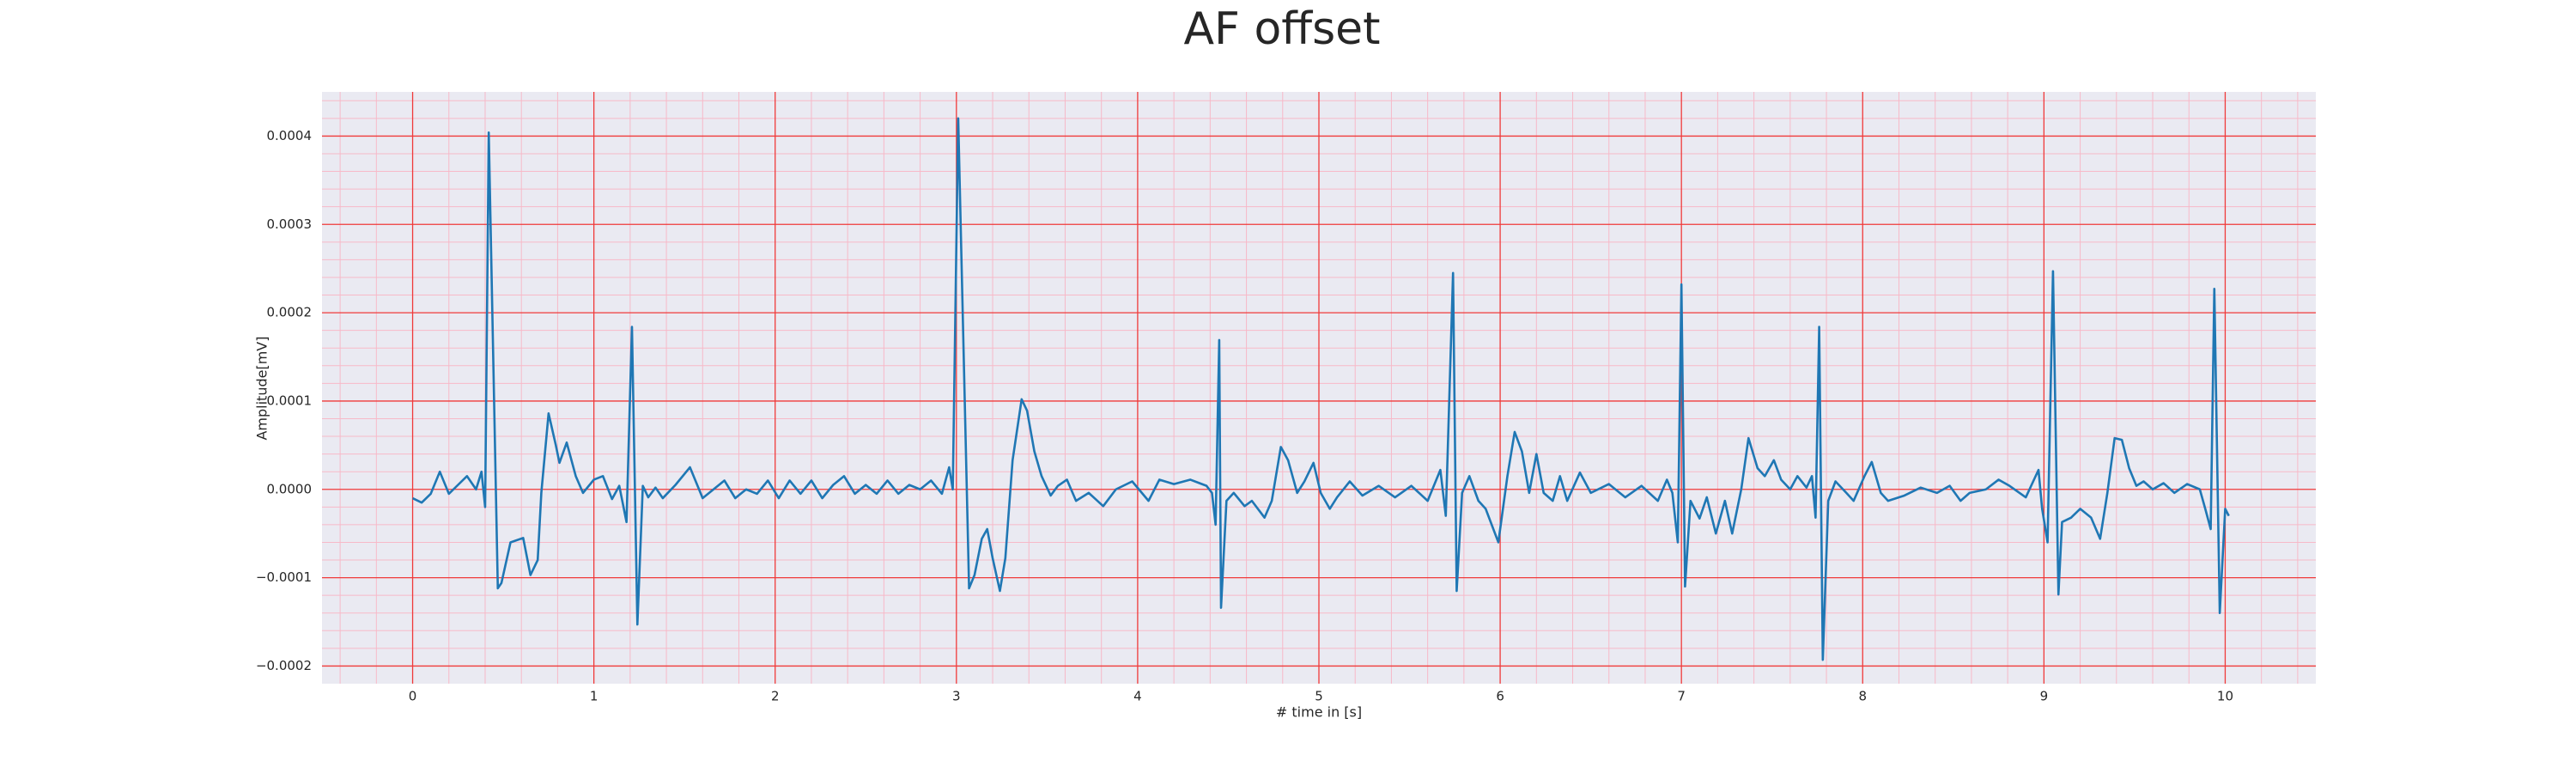 The width and height of the screenshot is (2576, 773). I want to click on x-tick-label: 7, so click(1682, 696).